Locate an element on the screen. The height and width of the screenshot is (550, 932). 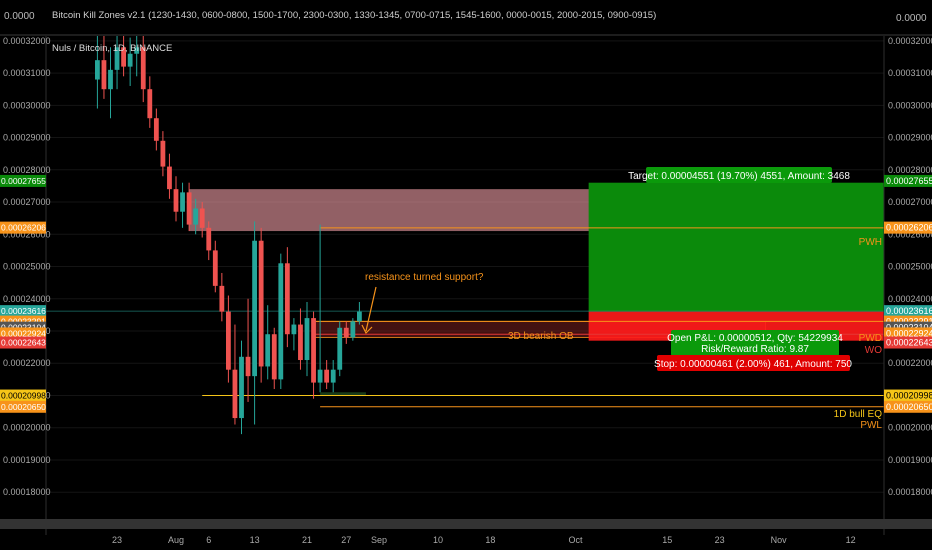
x-tick-label: Oct is located at coordinates (576, 540).